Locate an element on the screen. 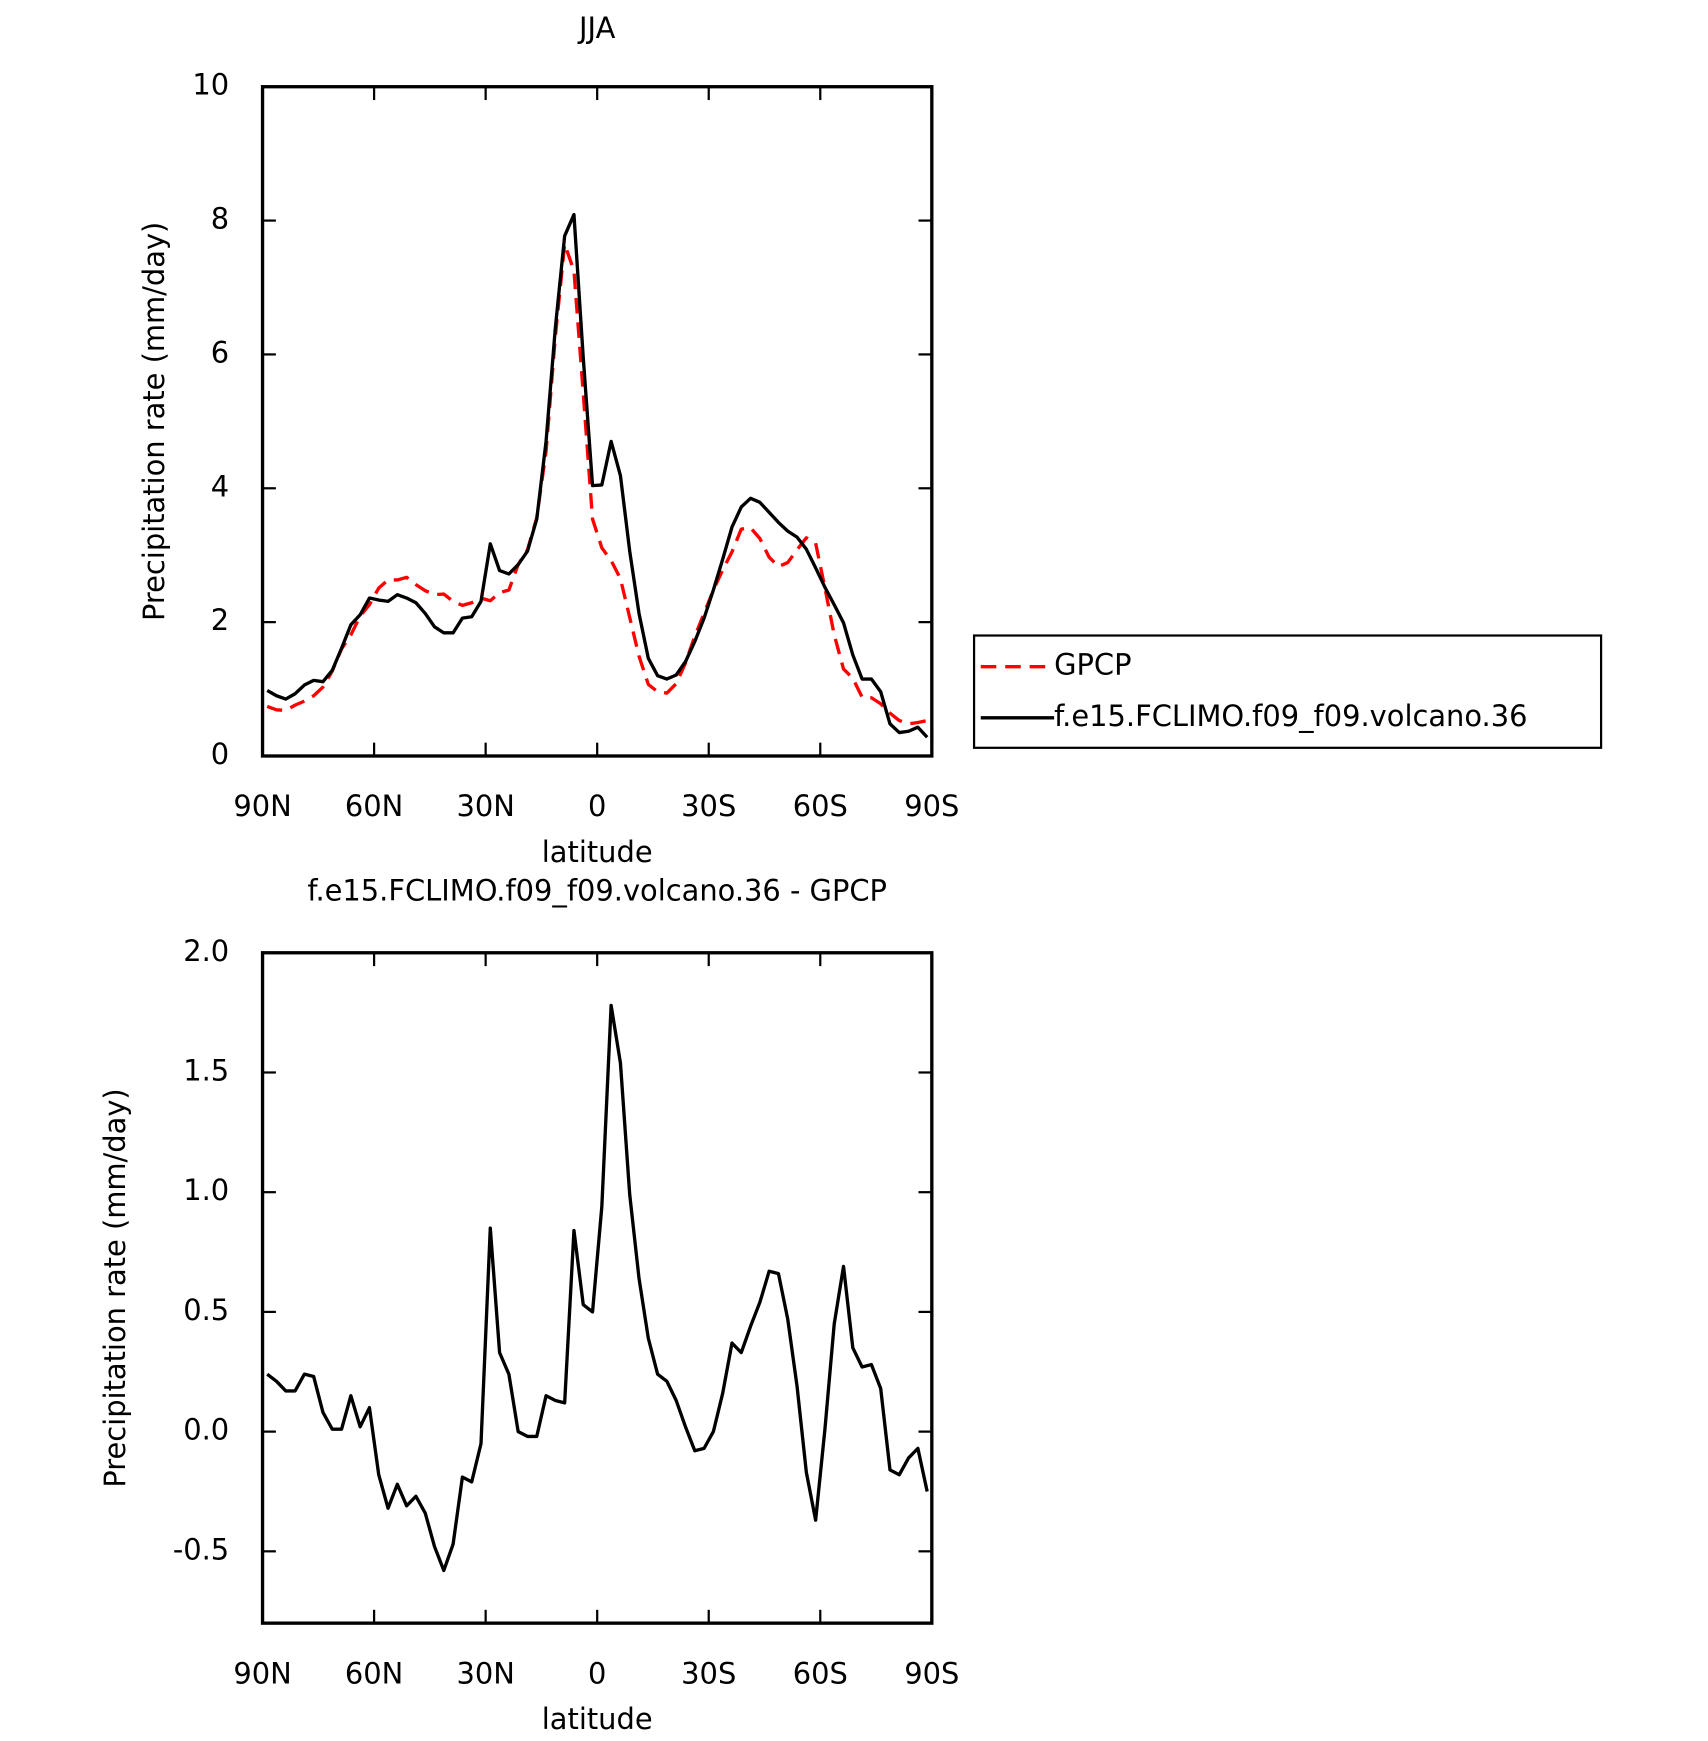  y-tick-label: 4 is located at coordinates (220, 486).